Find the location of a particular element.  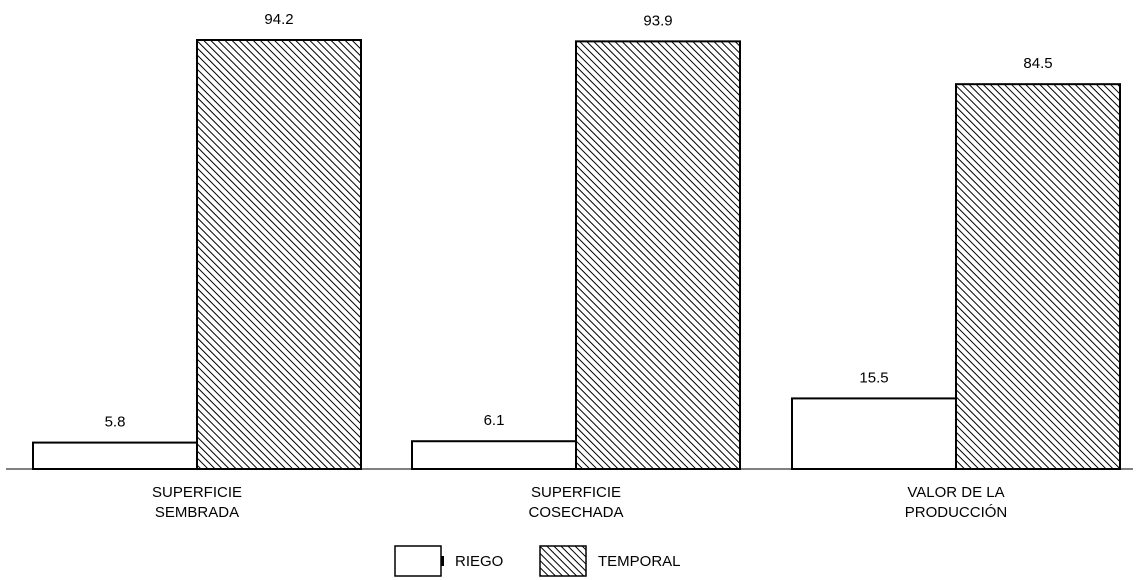

legend-swatch-temporal is located at coordinates (563, 561).